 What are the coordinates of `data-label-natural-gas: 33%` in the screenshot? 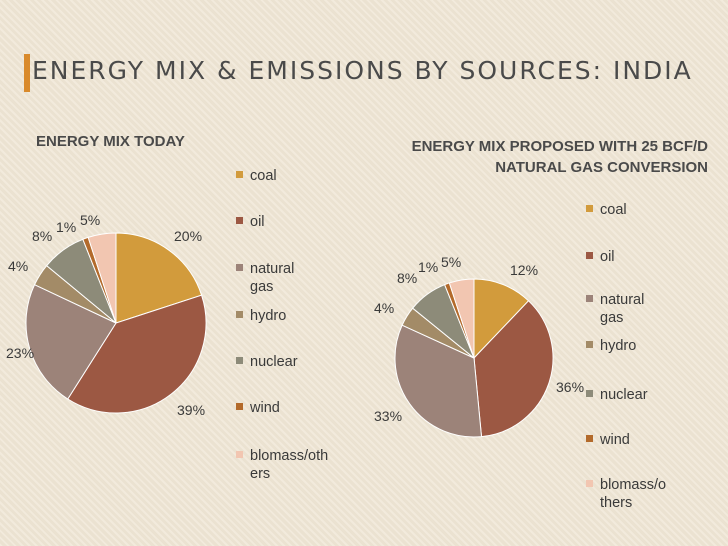 It's located at (388, 416).